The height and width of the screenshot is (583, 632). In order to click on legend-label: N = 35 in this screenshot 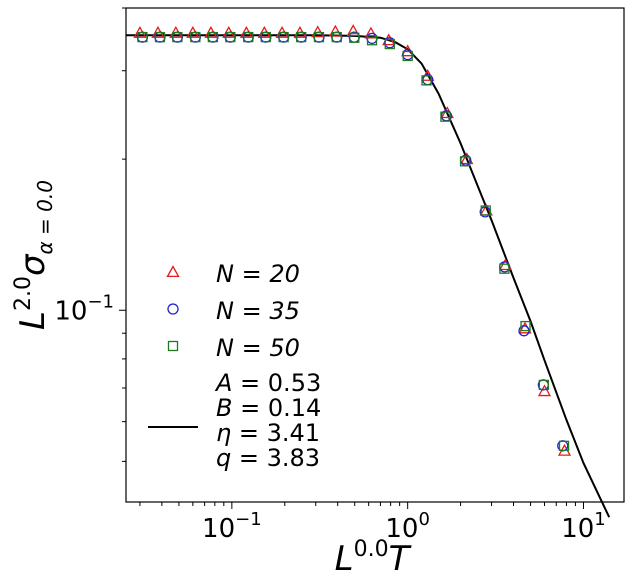, I will do `click(258, 311)`.